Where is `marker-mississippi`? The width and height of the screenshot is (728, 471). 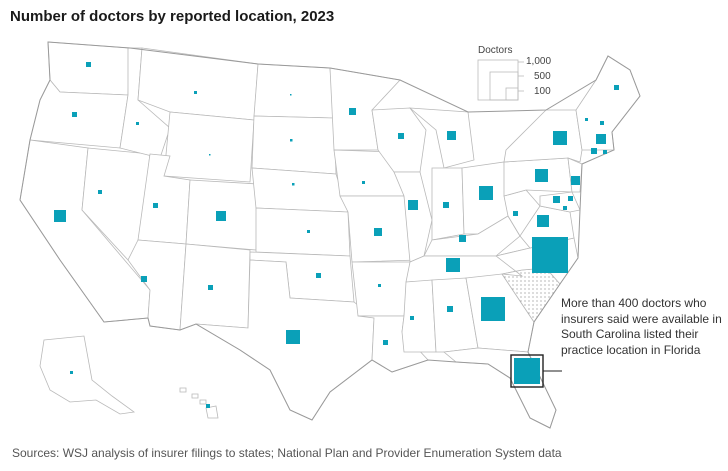 marker-mississippi is located at coordinates (412, 318).